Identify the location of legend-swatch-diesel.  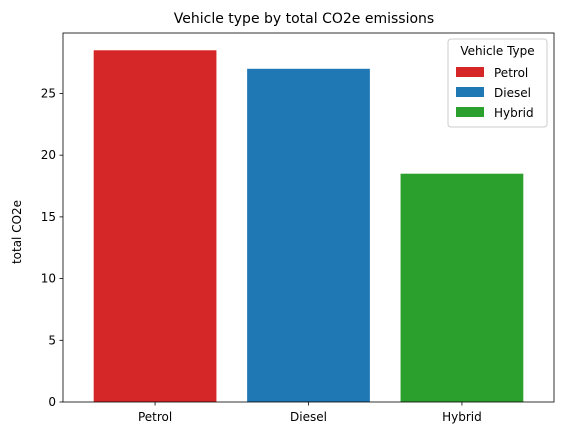
(470, 92).